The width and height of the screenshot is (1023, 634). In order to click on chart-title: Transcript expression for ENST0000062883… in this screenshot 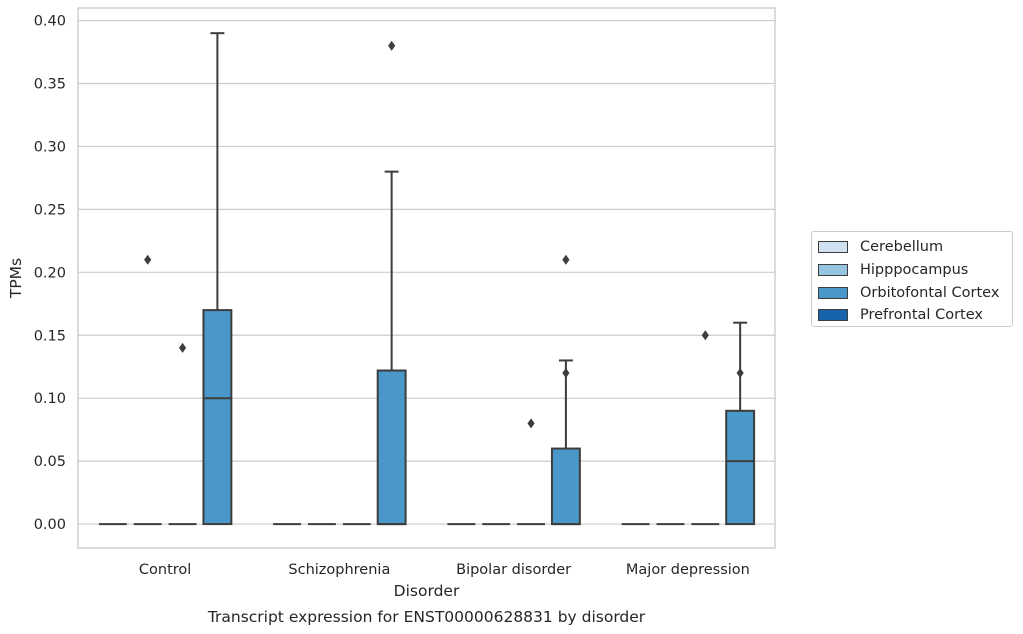, I will do `click(426, 617)`.